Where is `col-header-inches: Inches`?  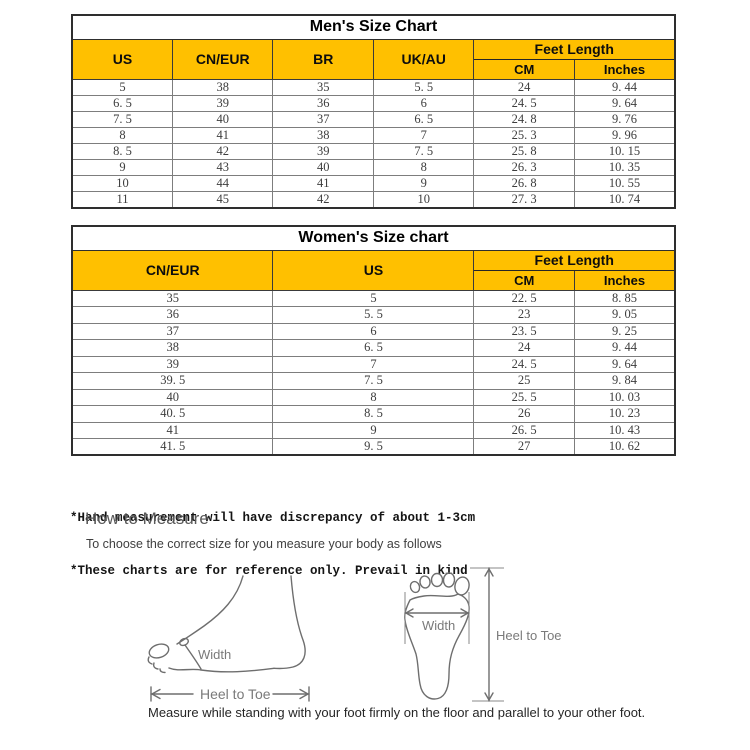 col-header-inches: Inches is located at coordinates (624, 280).